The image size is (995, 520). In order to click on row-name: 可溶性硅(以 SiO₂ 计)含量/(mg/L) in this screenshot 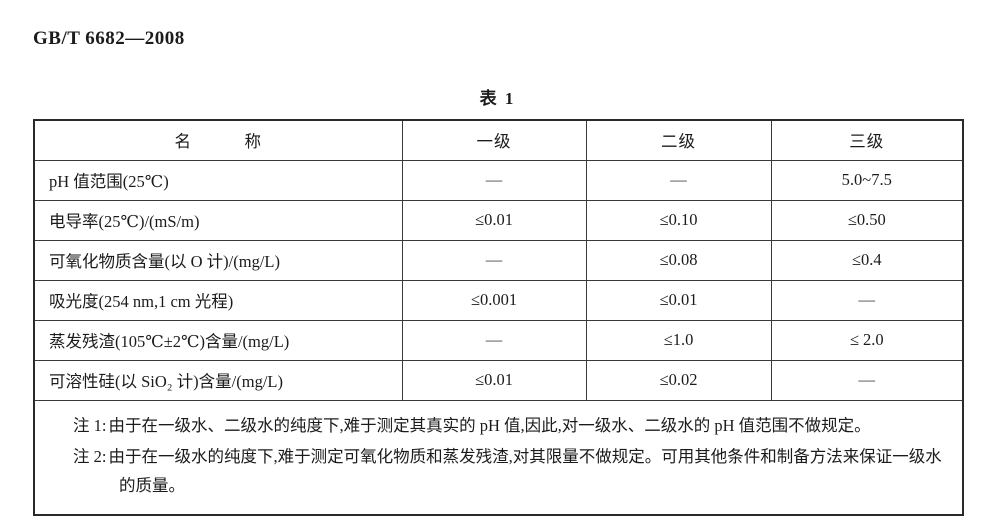, I will do `click(218, 380)`.